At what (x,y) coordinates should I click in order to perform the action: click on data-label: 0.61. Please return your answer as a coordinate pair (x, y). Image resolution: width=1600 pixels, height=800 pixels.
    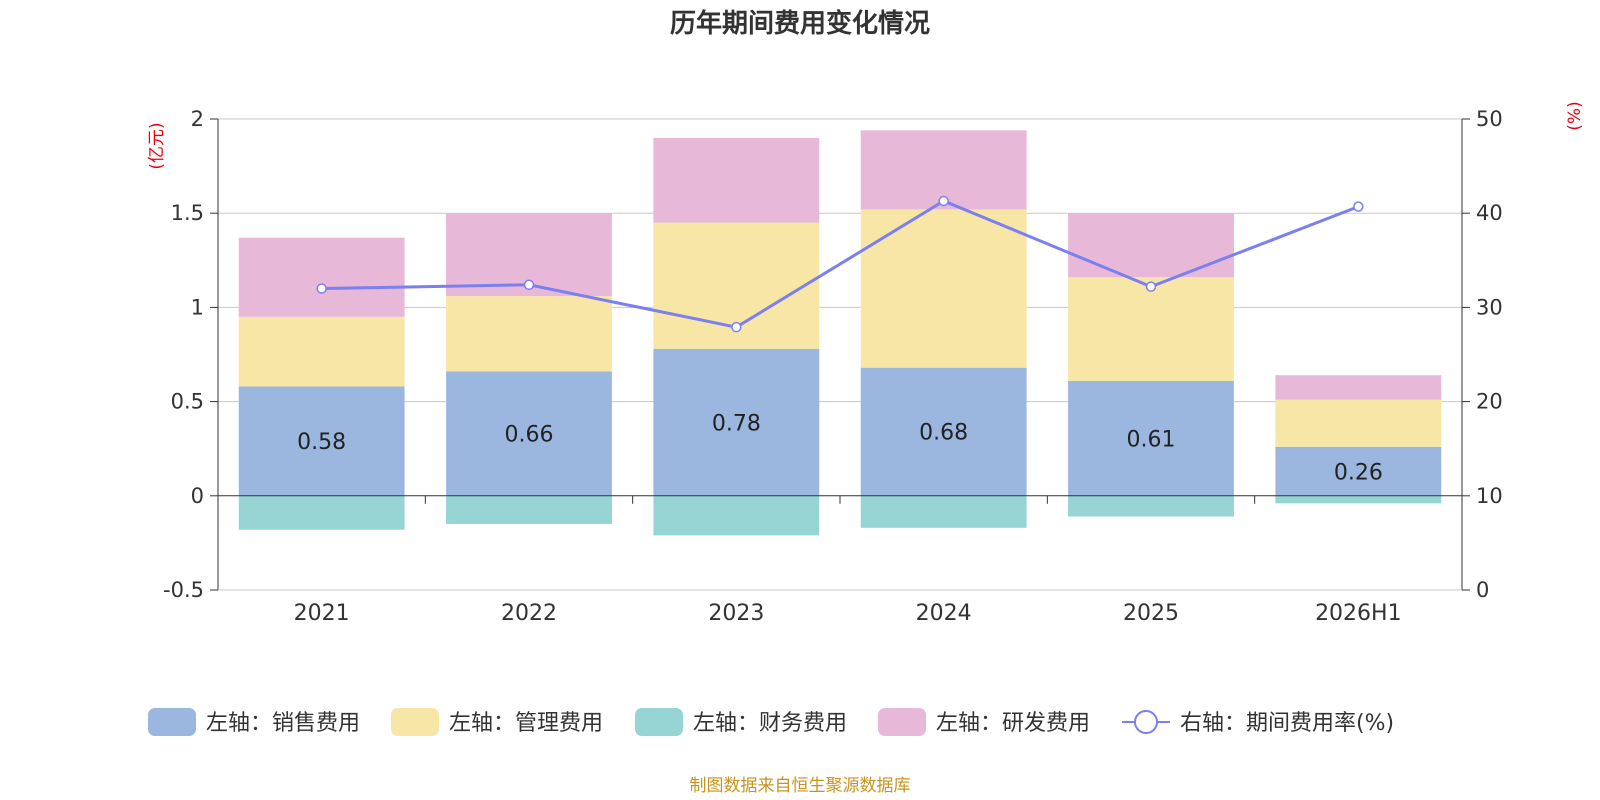
    Looking at the image, I should click on (1151, 439).